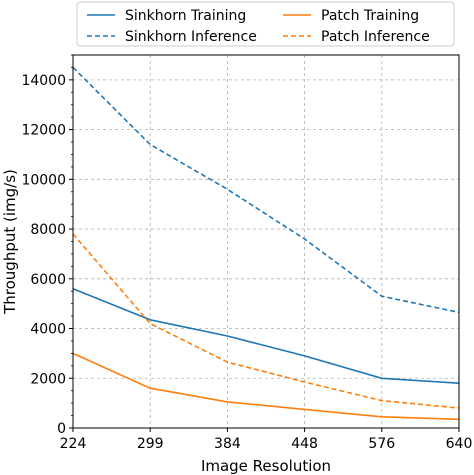 Image resolution: width=474 pixels, height=475 pixels. Describe the element at coordinates (43, 131) in the screenshot. I see `y-tick-label: 12000` at that location.